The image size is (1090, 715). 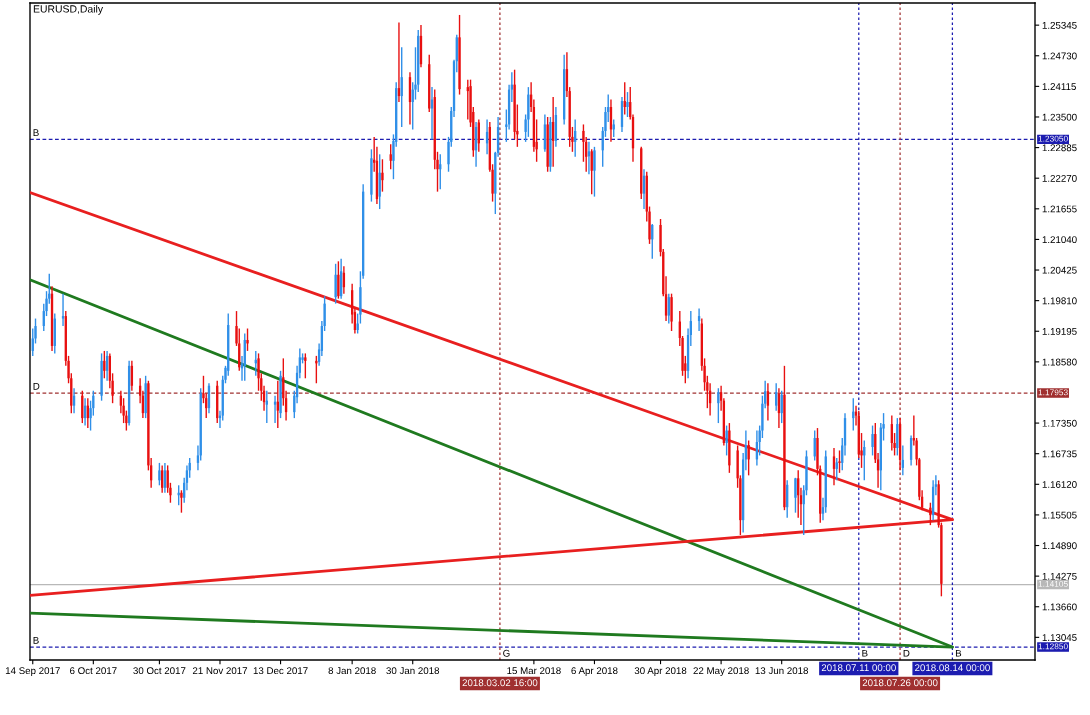 What do you see at coordinates (500, 683) in the screenshot?
I see `ref-line-label: 2018.03.02 16:00` at bounding box center [500, 683].